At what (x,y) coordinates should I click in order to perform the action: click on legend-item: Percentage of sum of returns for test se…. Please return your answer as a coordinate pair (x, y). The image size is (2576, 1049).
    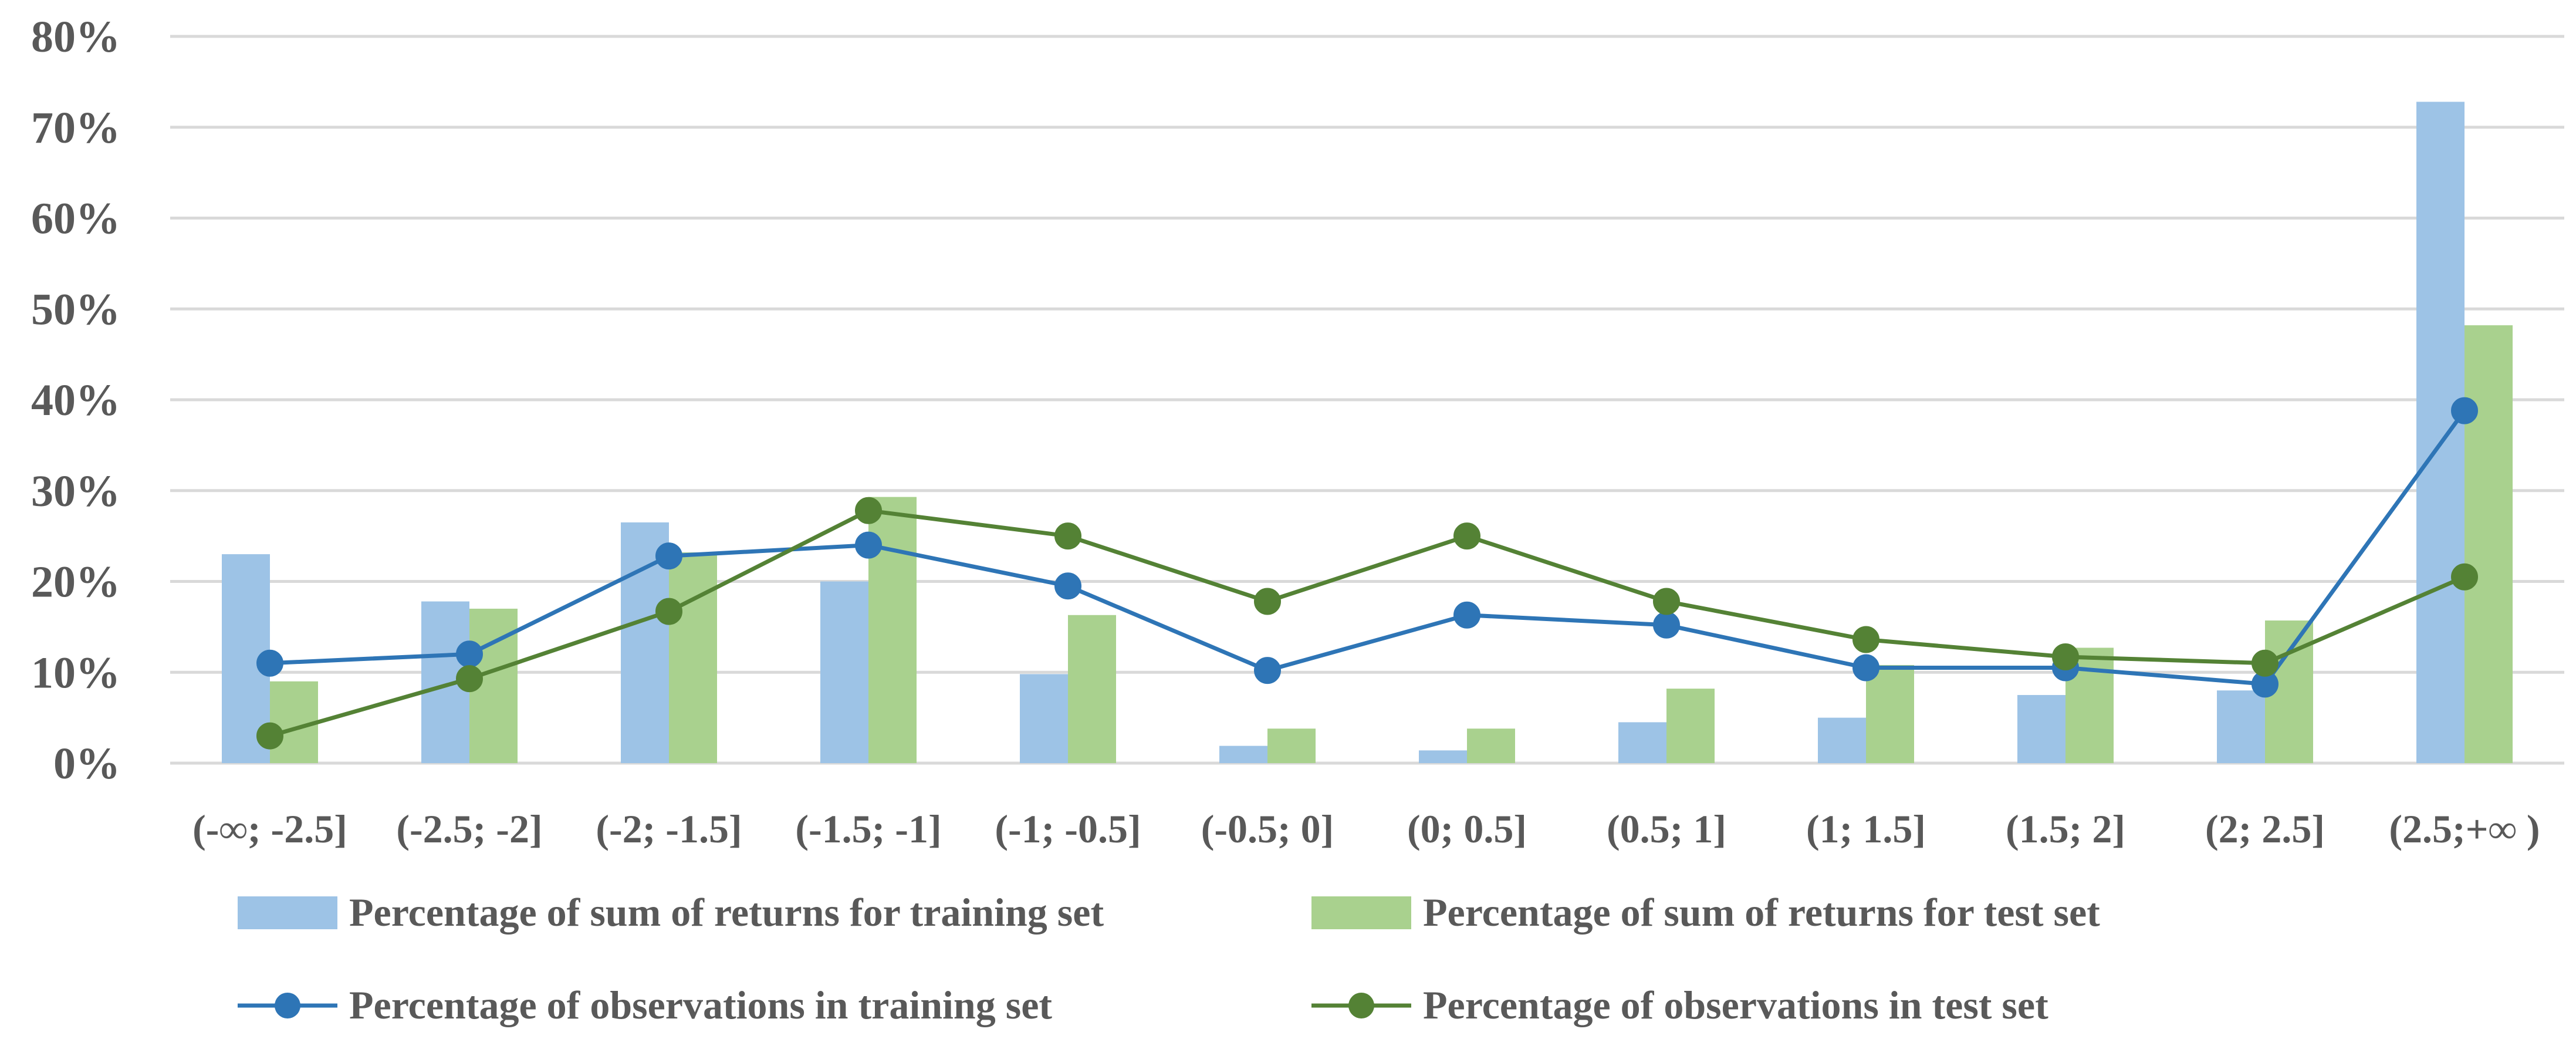
    Looking at the image, I should click on (1705, 912).